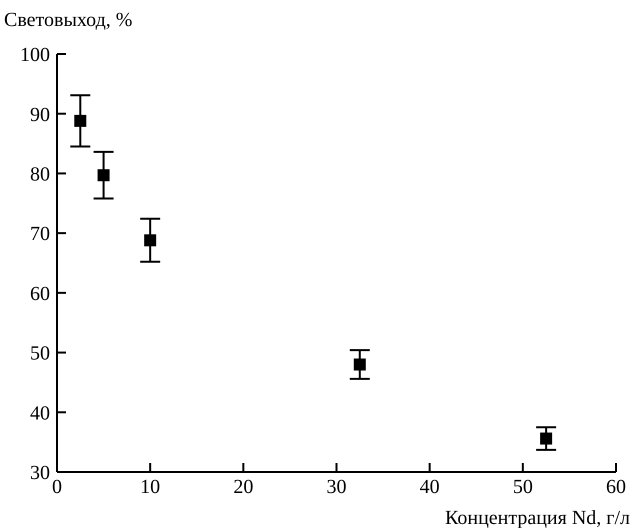 The image size is (632, 528). Describe the element at coordinates (150, 487) in the screenshot. I see `x-tick-label: 10` at that location.